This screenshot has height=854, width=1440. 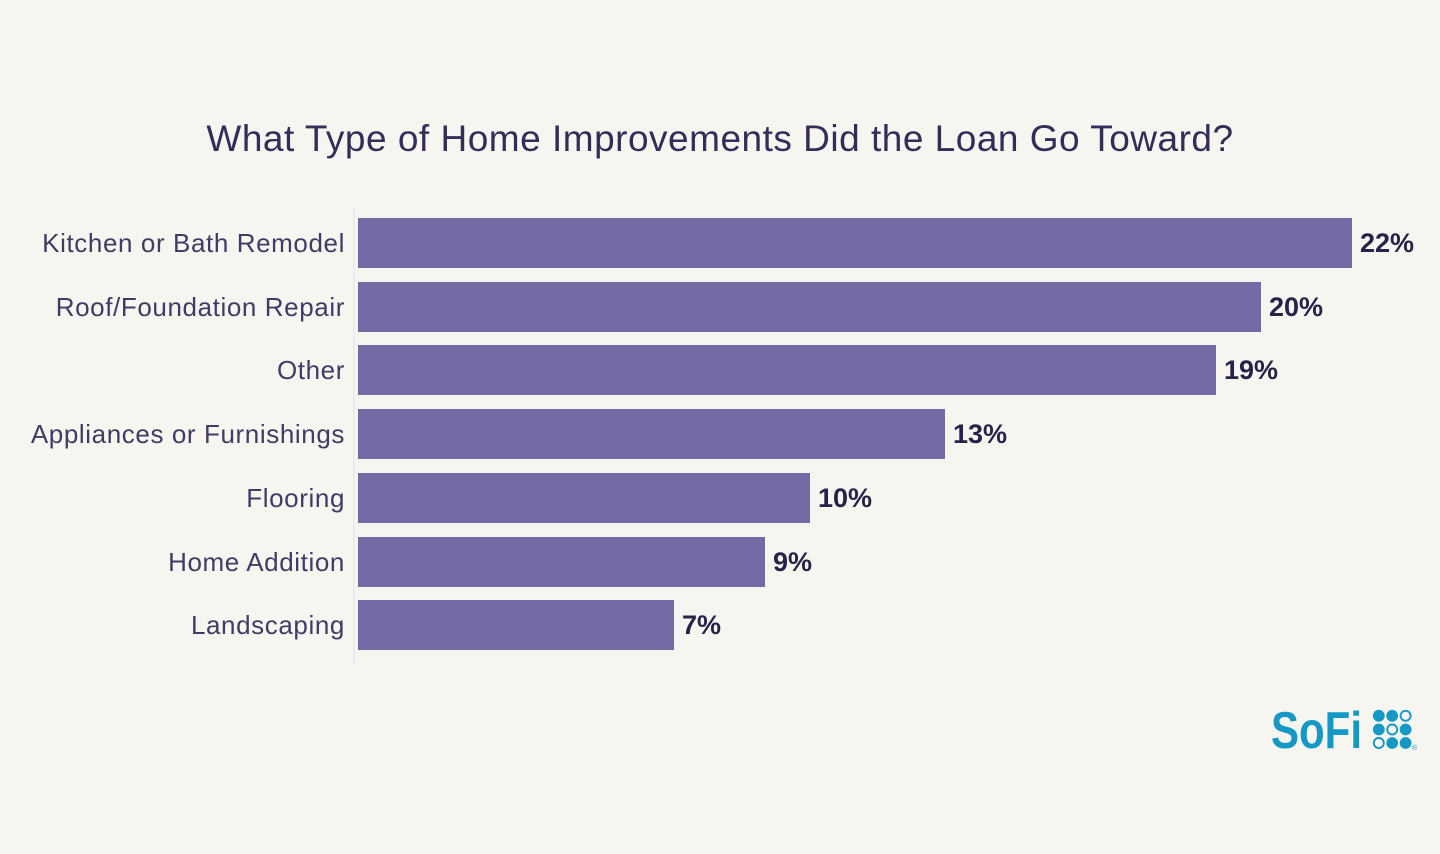 I want to click on svg-text: SoFi, so click(x=1316, y=729).